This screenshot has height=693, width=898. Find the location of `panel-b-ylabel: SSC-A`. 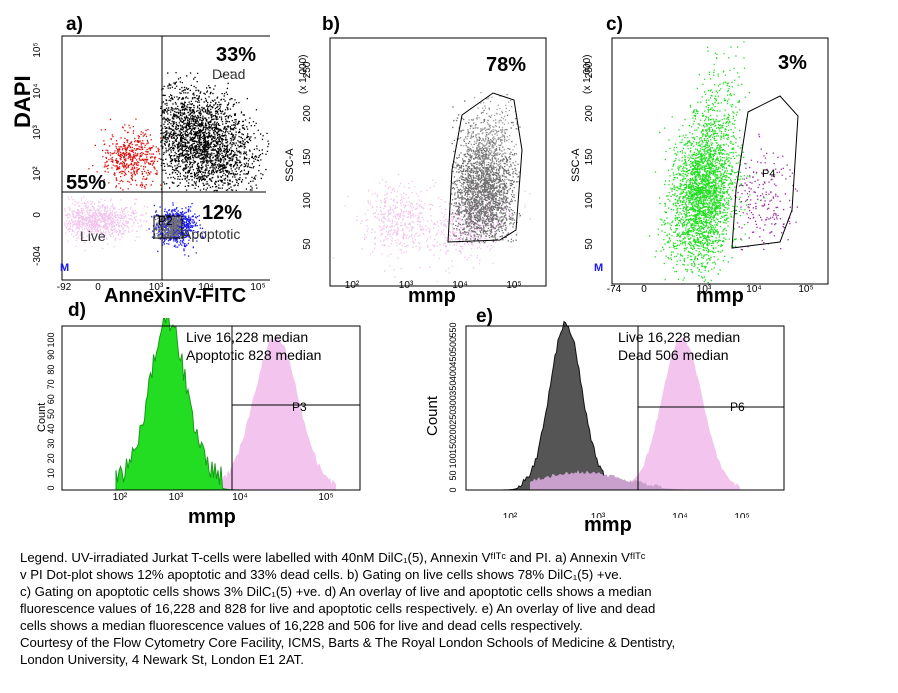

panel-b-ylabel: SSC-A is located at coordinates (290, 165).